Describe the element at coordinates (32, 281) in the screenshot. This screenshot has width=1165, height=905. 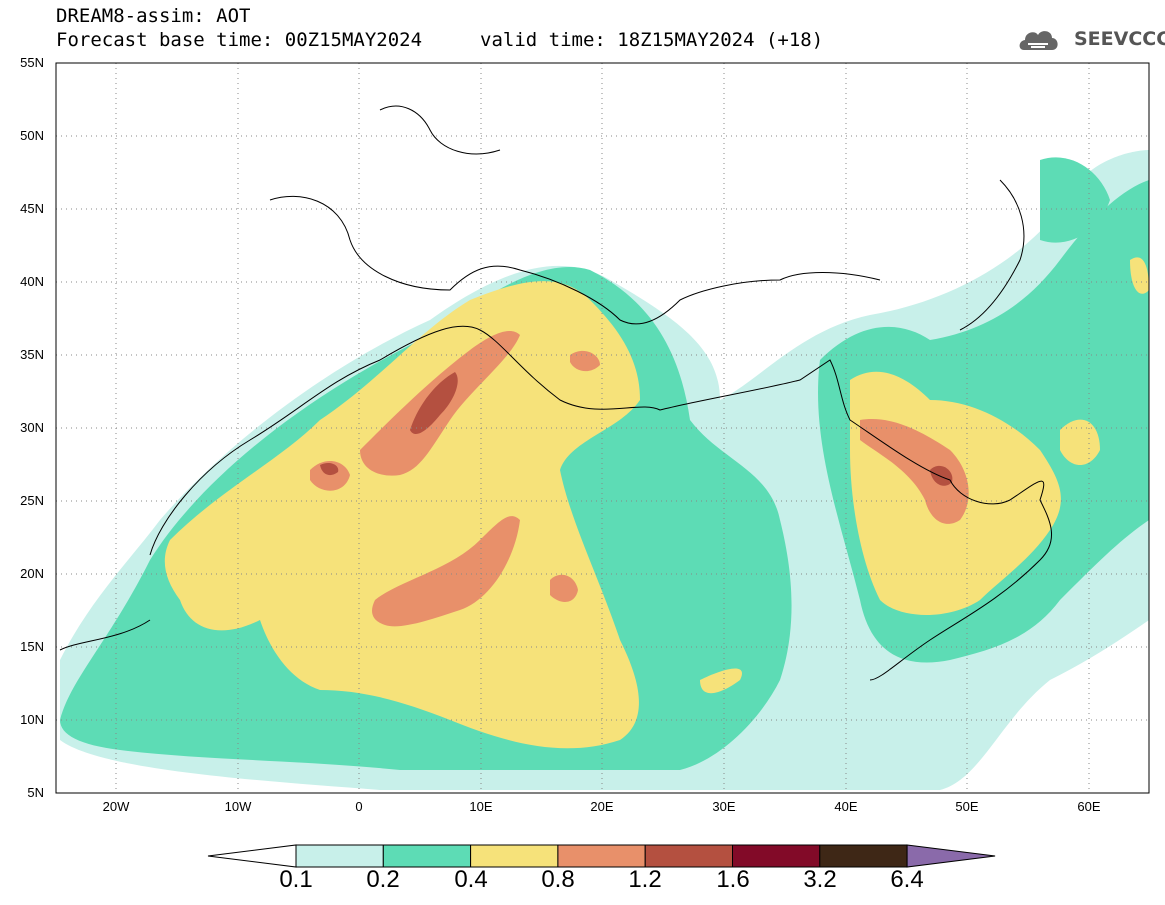
I see `lat-label: 40N` at that location.